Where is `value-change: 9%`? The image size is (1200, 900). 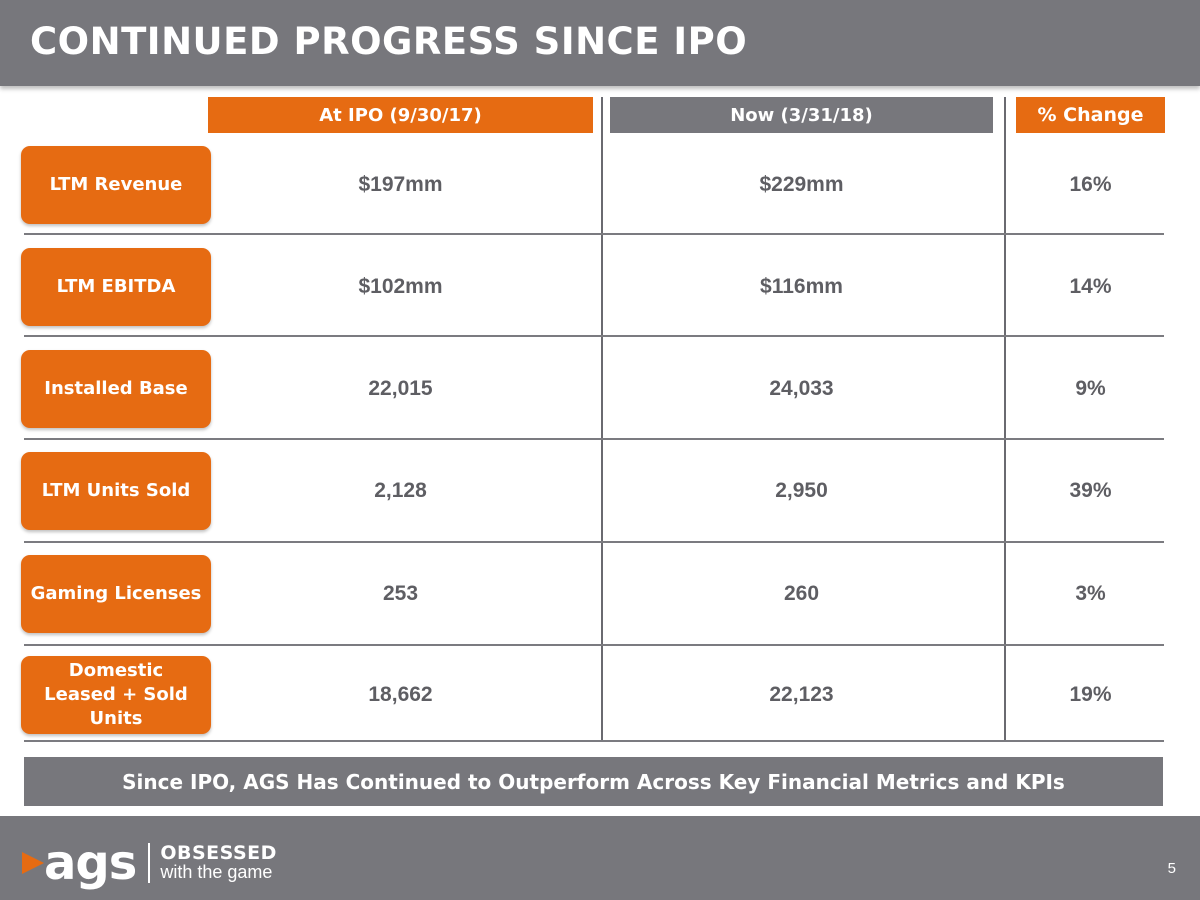
value-change: 9% is located at coordinates (1090, 388).